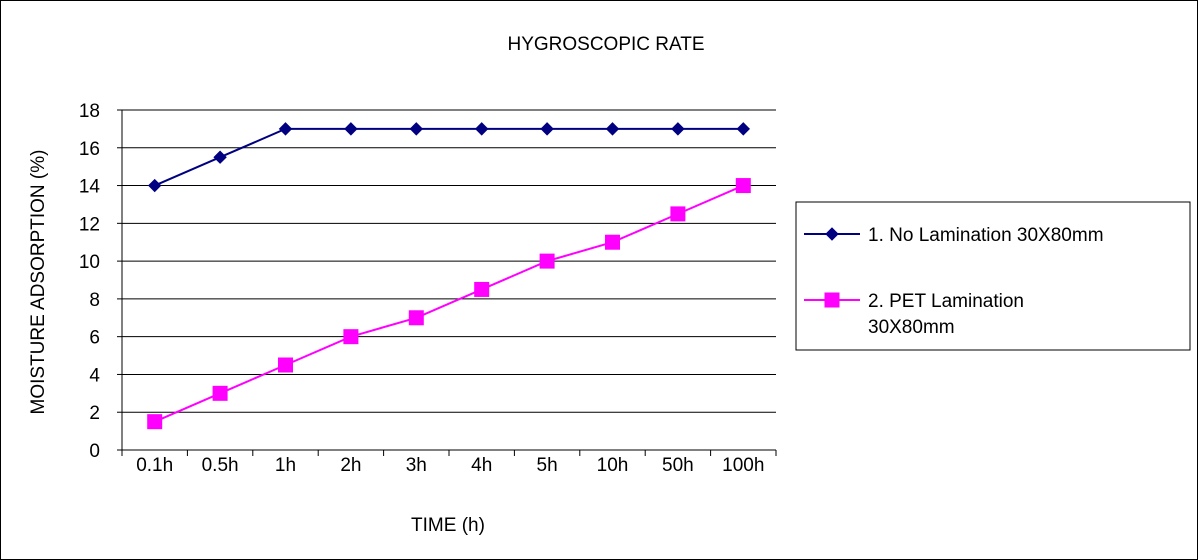 Image resolution: width=1198 pixels, height=560 pixels. I want to click on x-axis-label: TIME (h), so click(448, 525).